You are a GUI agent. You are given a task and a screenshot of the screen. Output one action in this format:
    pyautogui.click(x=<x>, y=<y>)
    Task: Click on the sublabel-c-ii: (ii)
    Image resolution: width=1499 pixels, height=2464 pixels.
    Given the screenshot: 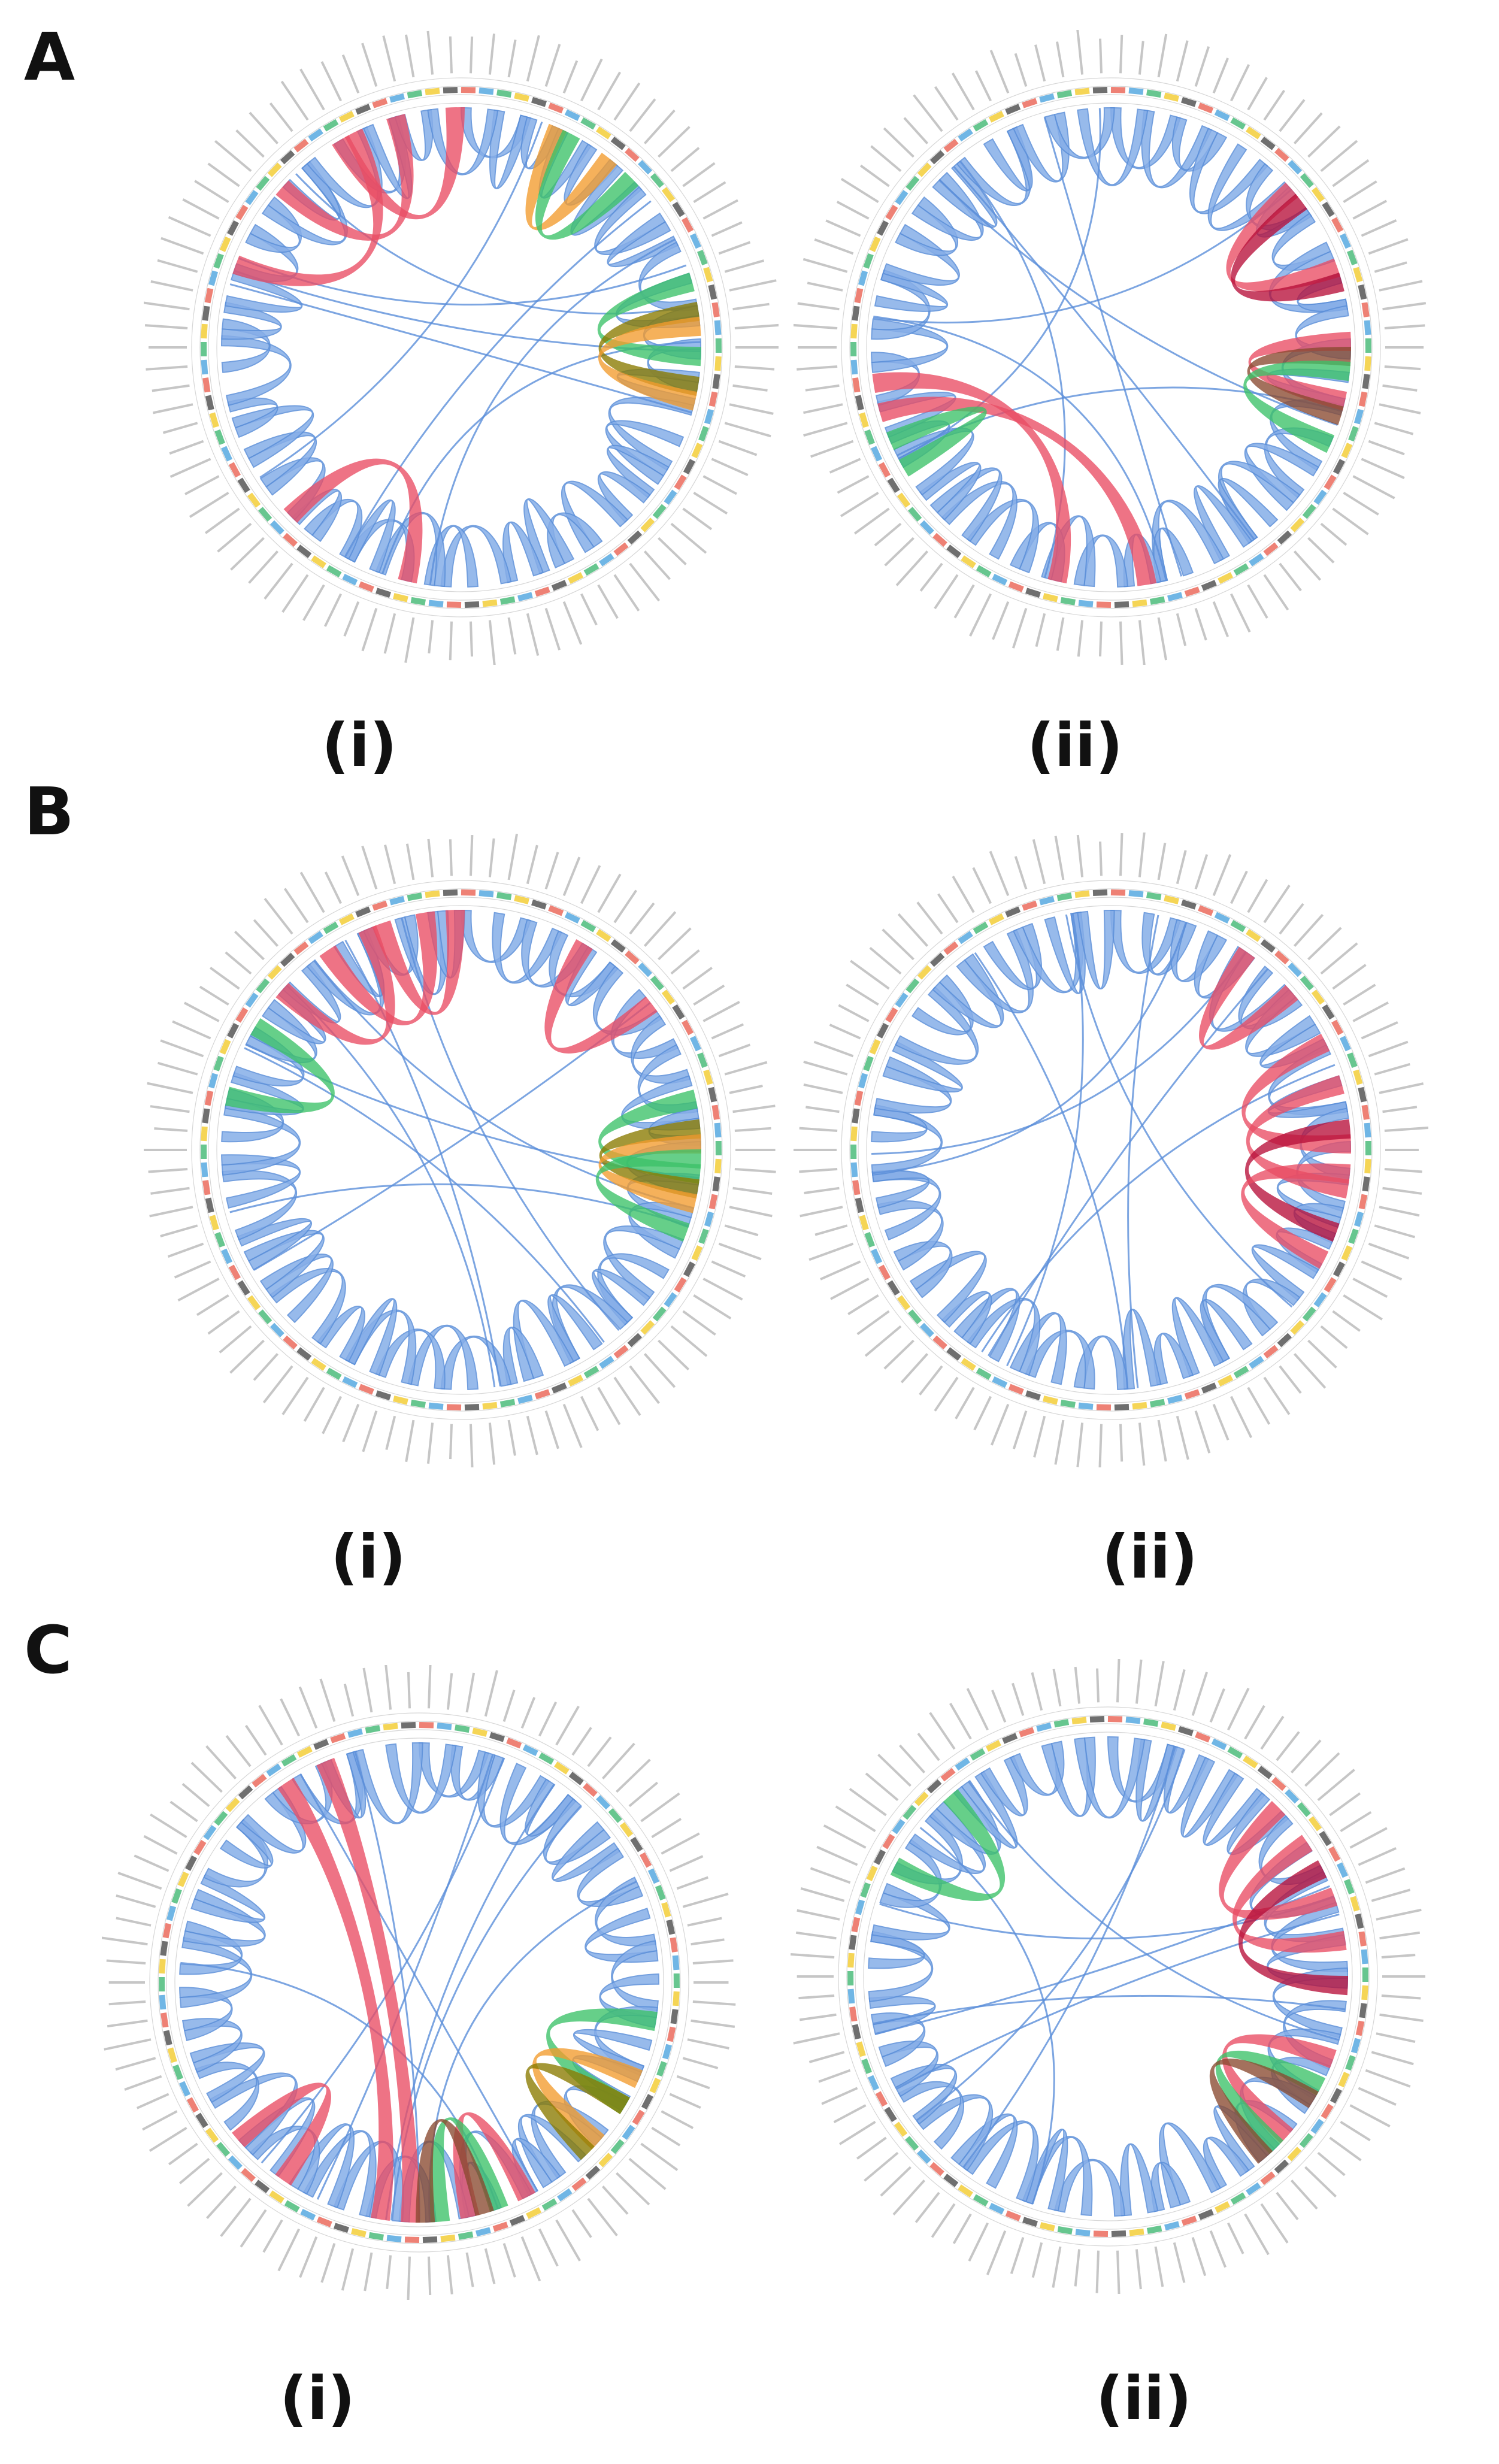 What is the action you would take?
    pyautogui.click(x=1144, y=2398)
    